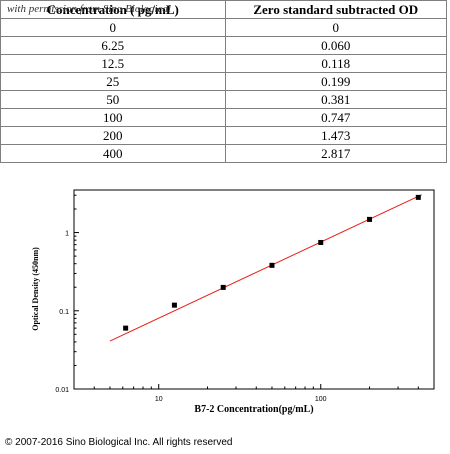 This screenshot has height=454, width=450. I want to click on table-cell: 6.25, so click(113, 45).